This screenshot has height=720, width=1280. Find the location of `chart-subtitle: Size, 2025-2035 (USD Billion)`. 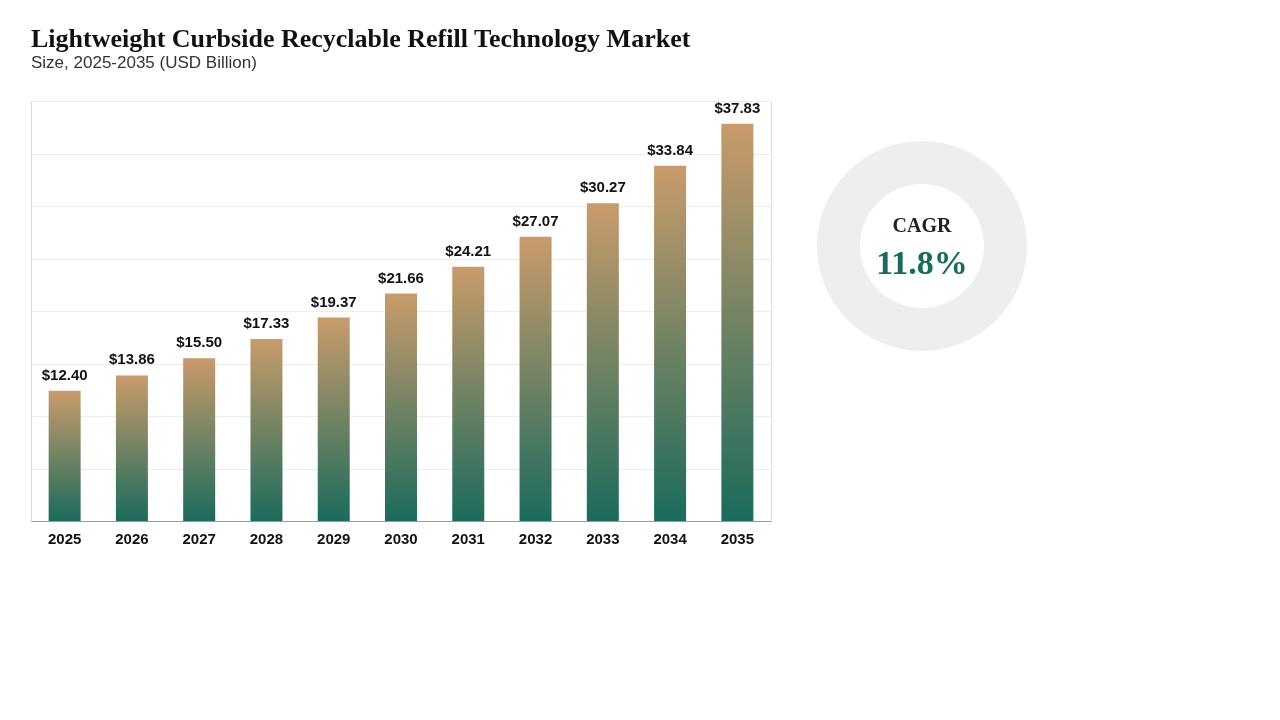

chart-subtitle: Size, 2025-2035 (USD Billion) is located at coordinates (144, 62).